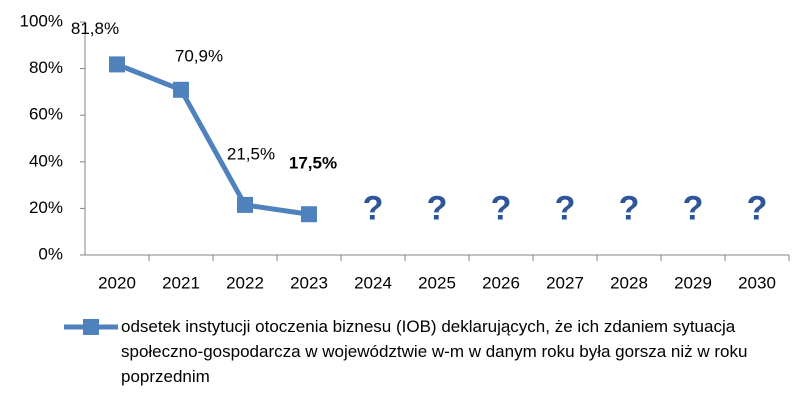  I want to click on y-tick-label: 60%, so click(46, 114).